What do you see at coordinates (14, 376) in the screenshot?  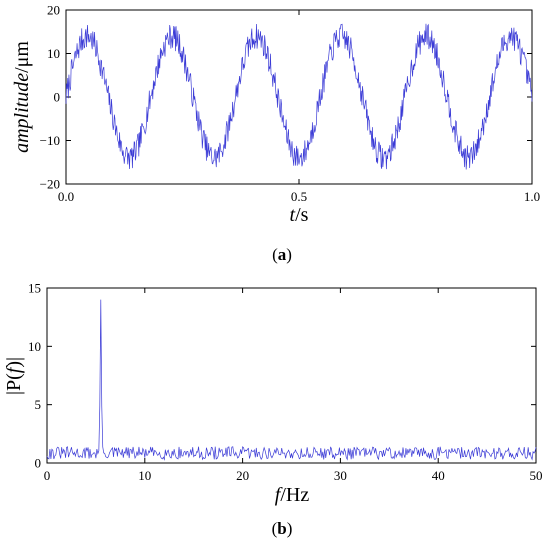 I see `y-axis-title-b: |P(f)|` at bounding box center [14, 376].